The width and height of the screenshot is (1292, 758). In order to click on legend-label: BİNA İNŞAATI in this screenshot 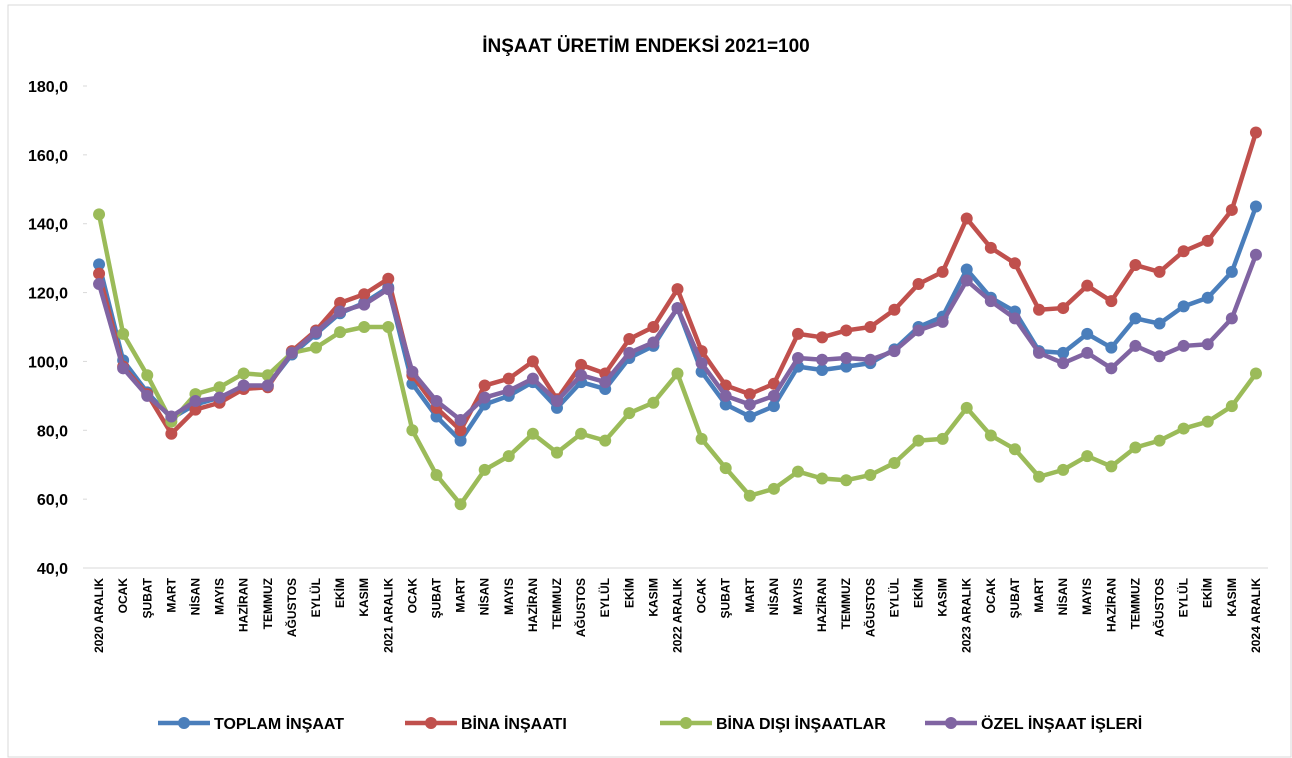, I will do `click(514, 724)`.